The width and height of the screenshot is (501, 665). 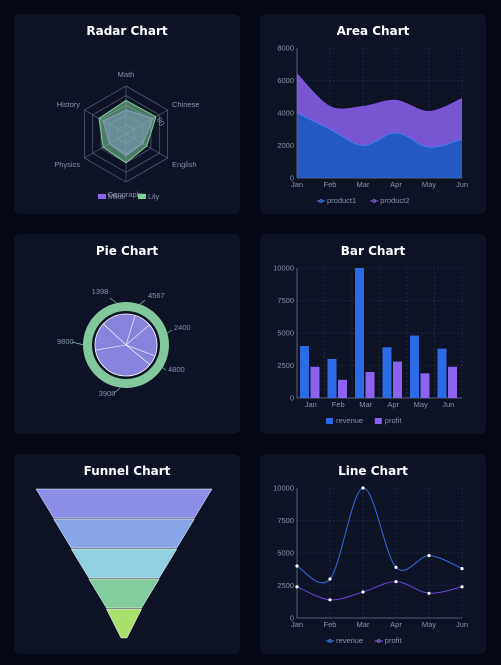 I want to click on area-ytick: 6000, so click(x=285, y=80).